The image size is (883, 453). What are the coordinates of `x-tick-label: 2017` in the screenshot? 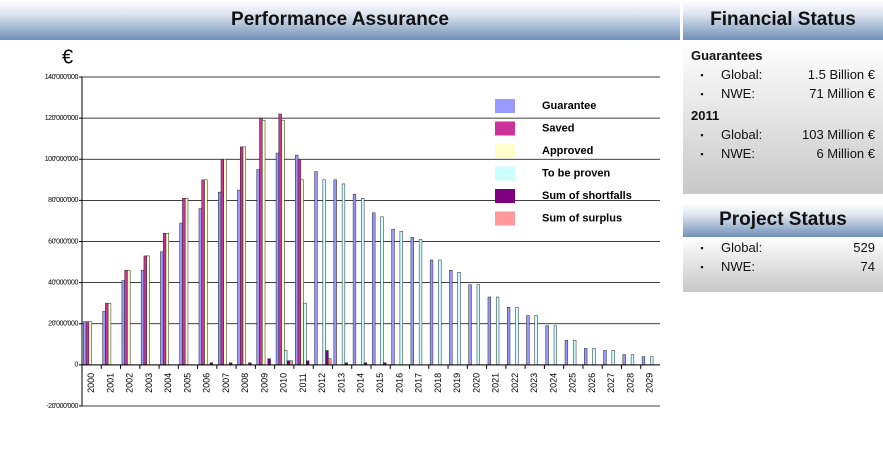 It's located at (419, 383).